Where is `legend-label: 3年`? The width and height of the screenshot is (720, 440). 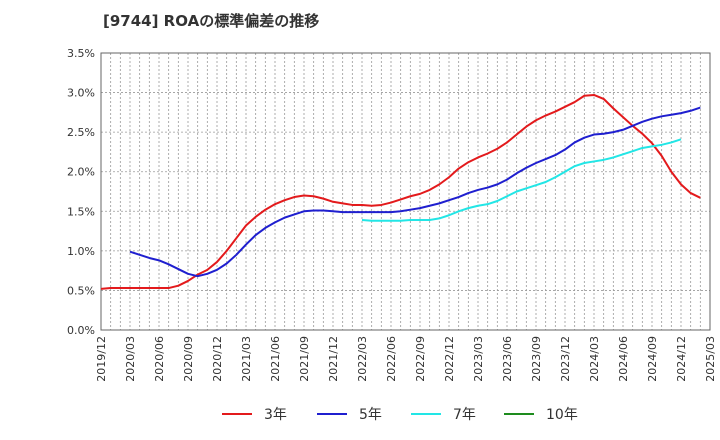 legend-label: 3年 is located at coordinates (275, 415).